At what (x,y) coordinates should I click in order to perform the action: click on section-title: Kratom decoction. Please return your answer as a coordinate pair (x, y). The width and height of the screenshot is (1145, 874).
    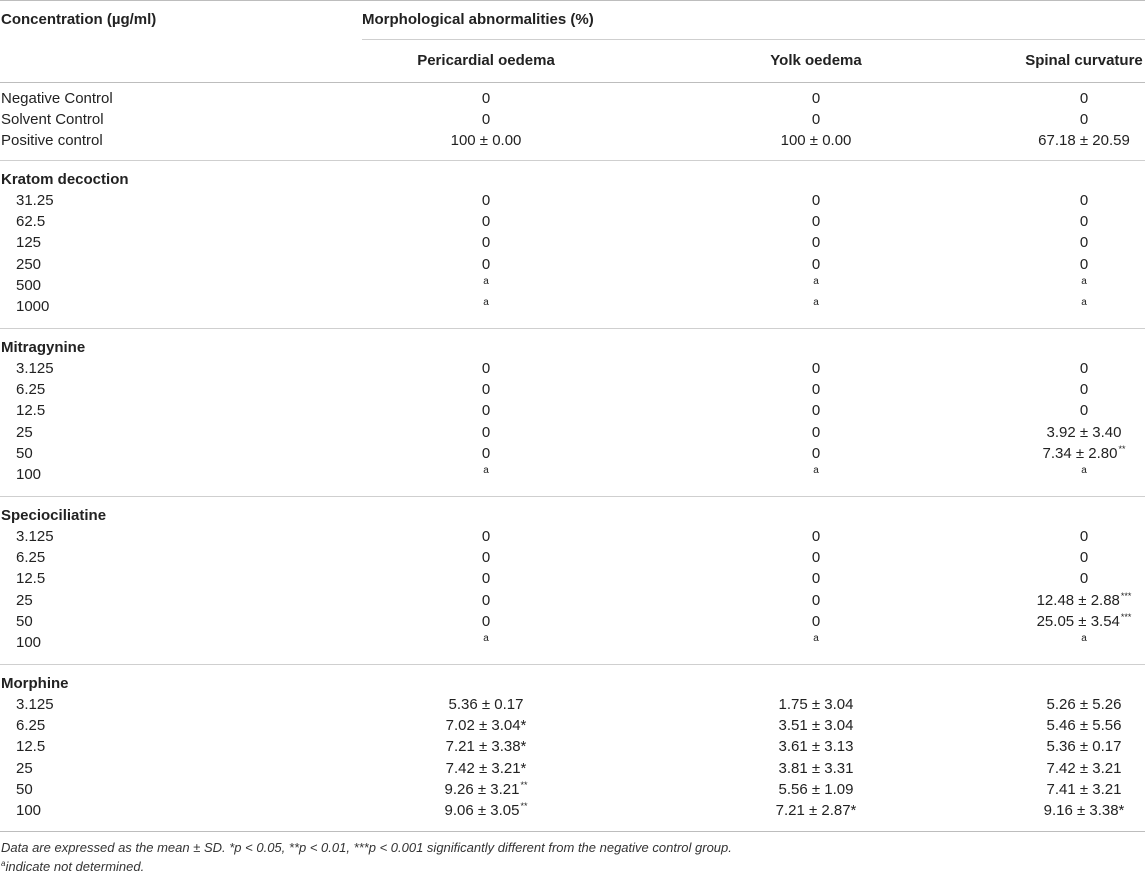
    Looking at the image, I should click on (65, 179).